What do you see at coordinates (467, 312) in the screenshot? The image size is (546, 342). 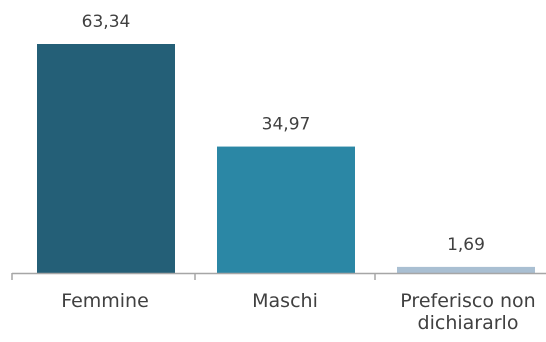 I see `category-label-3: Preferisco non dichiararlo` at bounding box center [467, 312].